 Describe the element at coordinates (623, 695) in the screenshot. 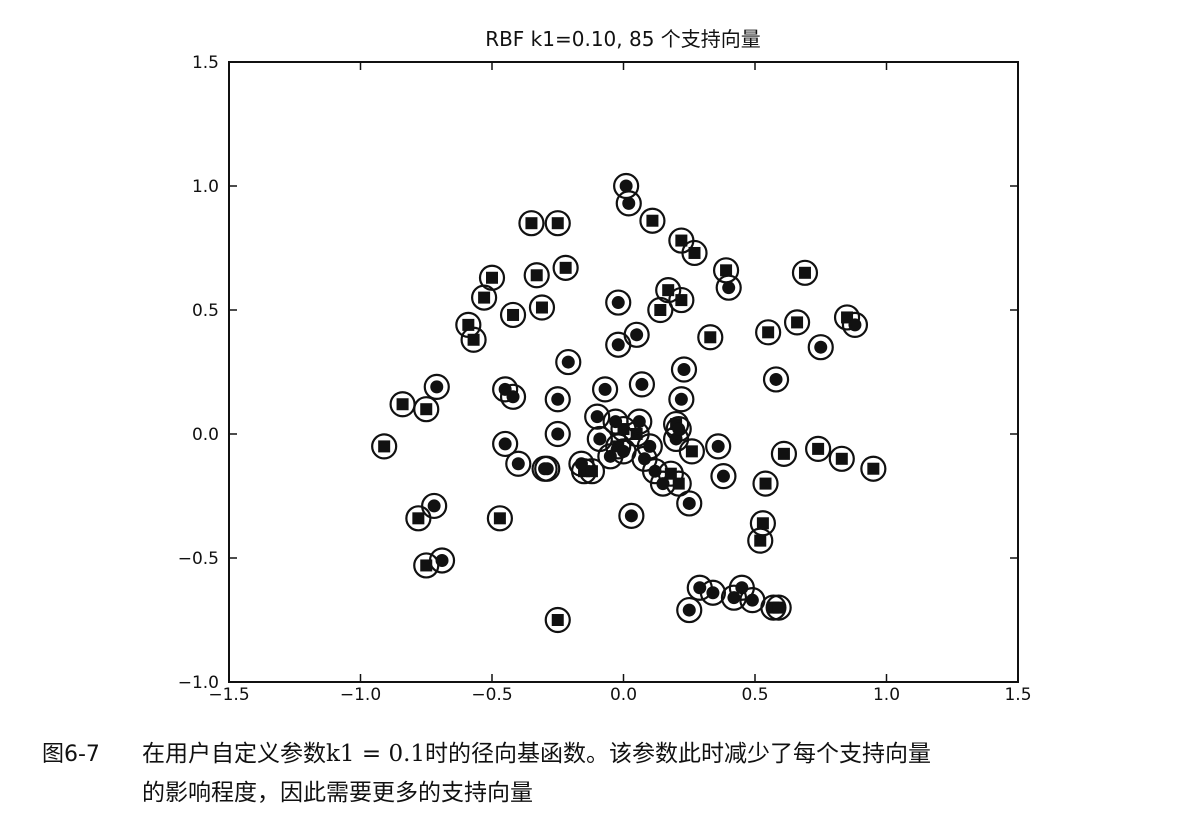

I see `x-tick-label: 0.0` at that location.